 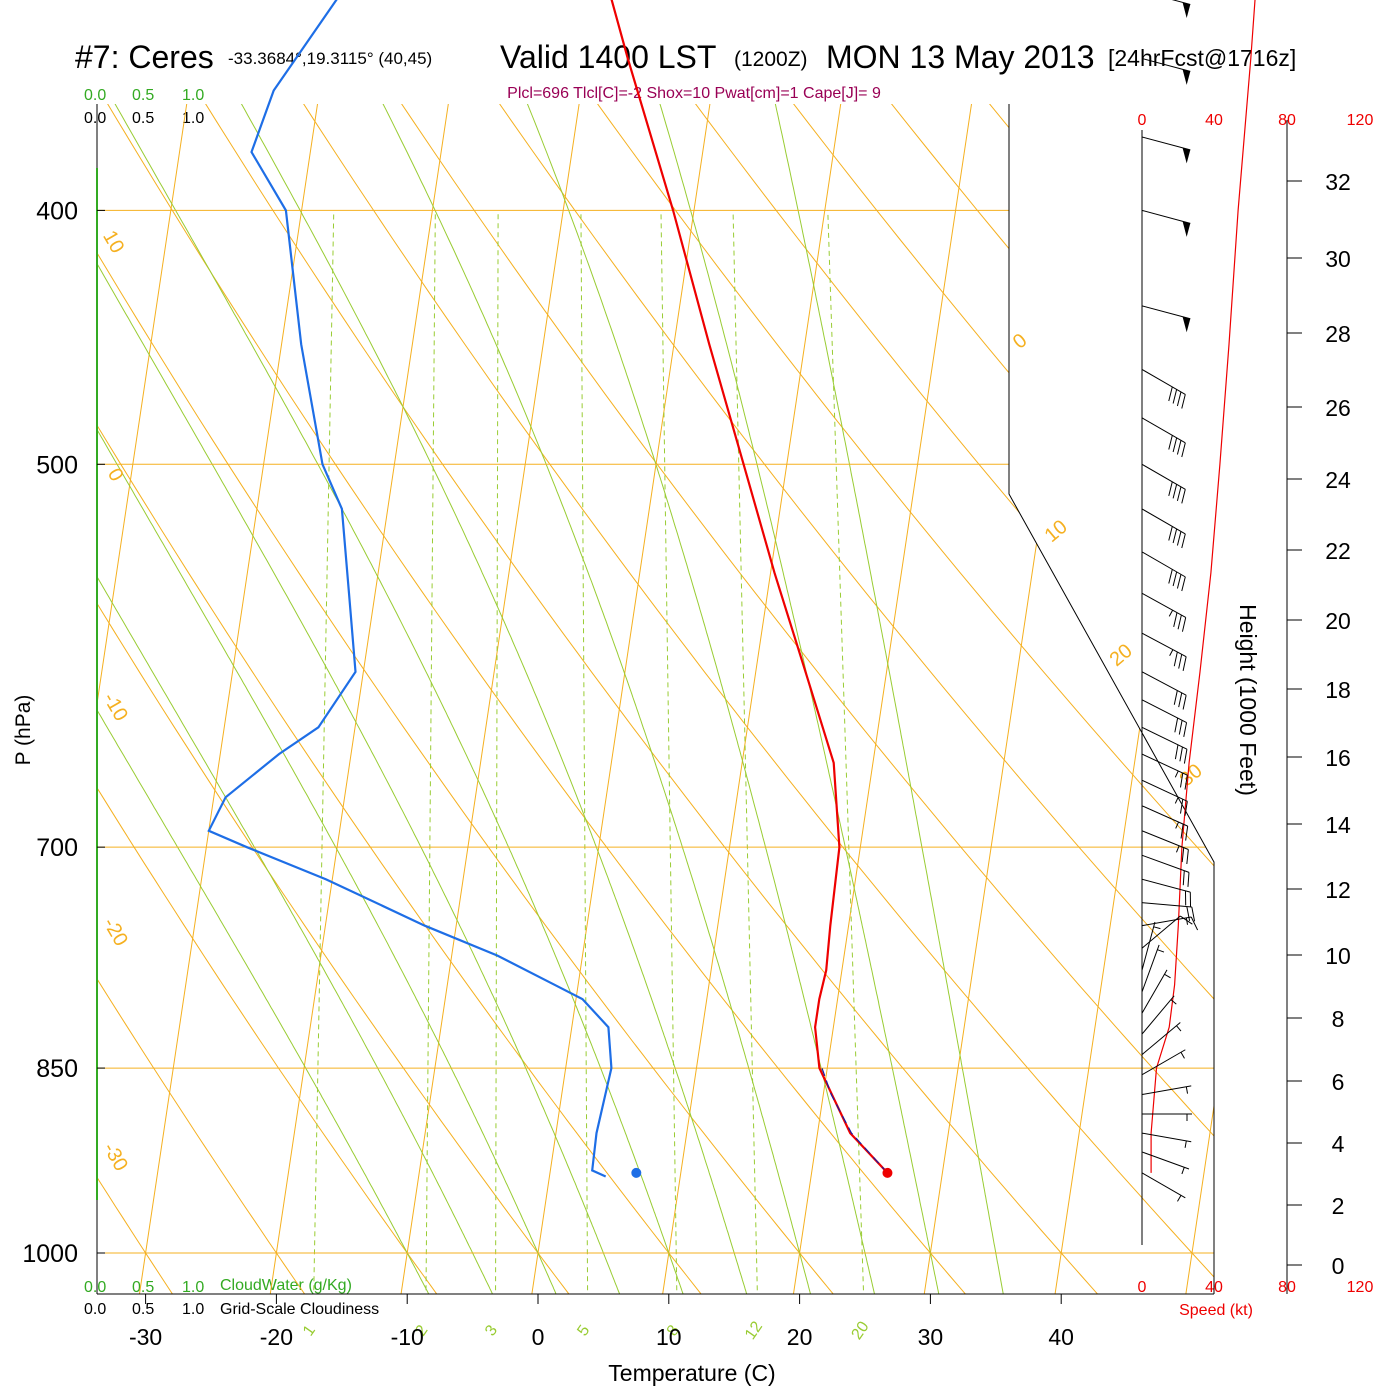 I want to click on cloud-cover-btick-2: 1.0, so click(x=193, y=1309).